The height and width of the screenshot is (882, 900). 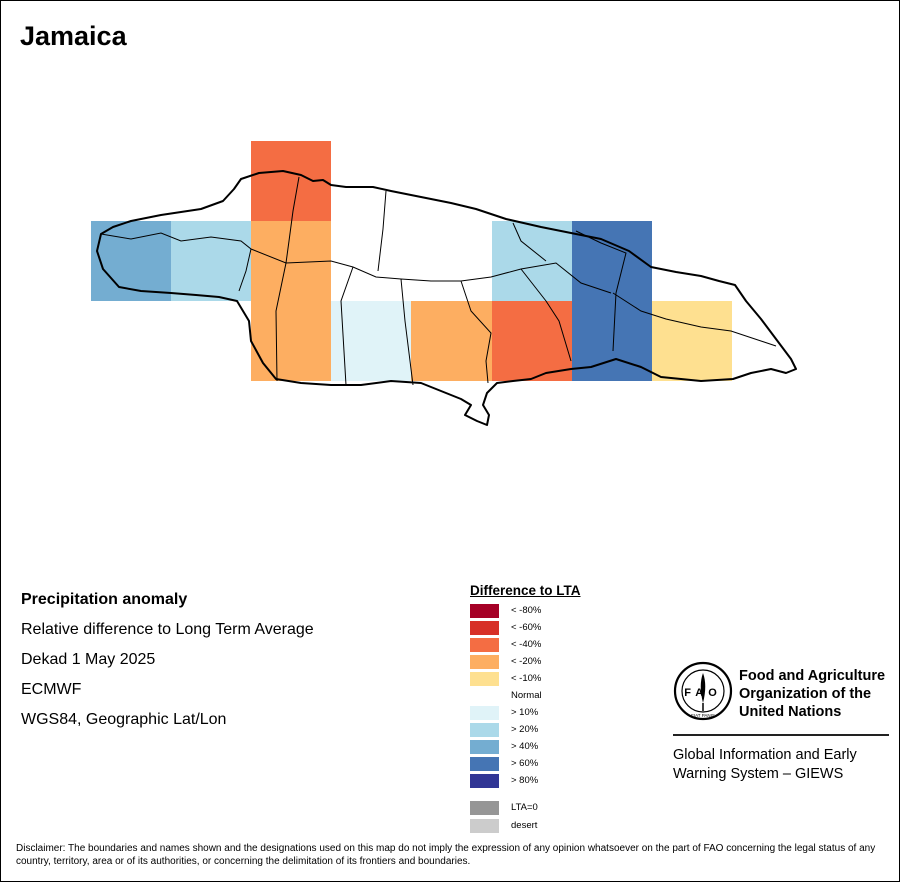 What do you see at coordinates (532, 341) in the screenshot?
I see `grid-cell-r2-c5` at bounding box center [532, 341].